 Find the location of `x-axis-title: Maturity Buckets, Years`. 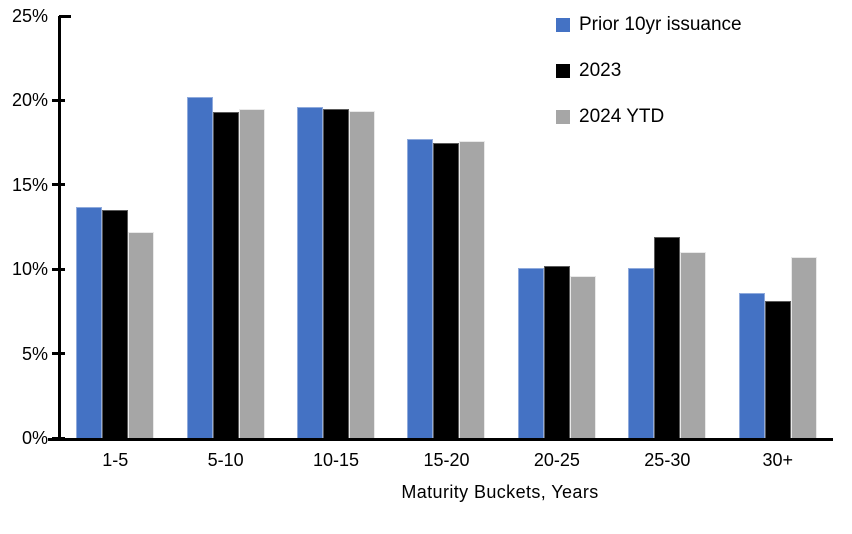

x-axis-title: Maturity Buckets, Years is located at coordinates (500, 492).